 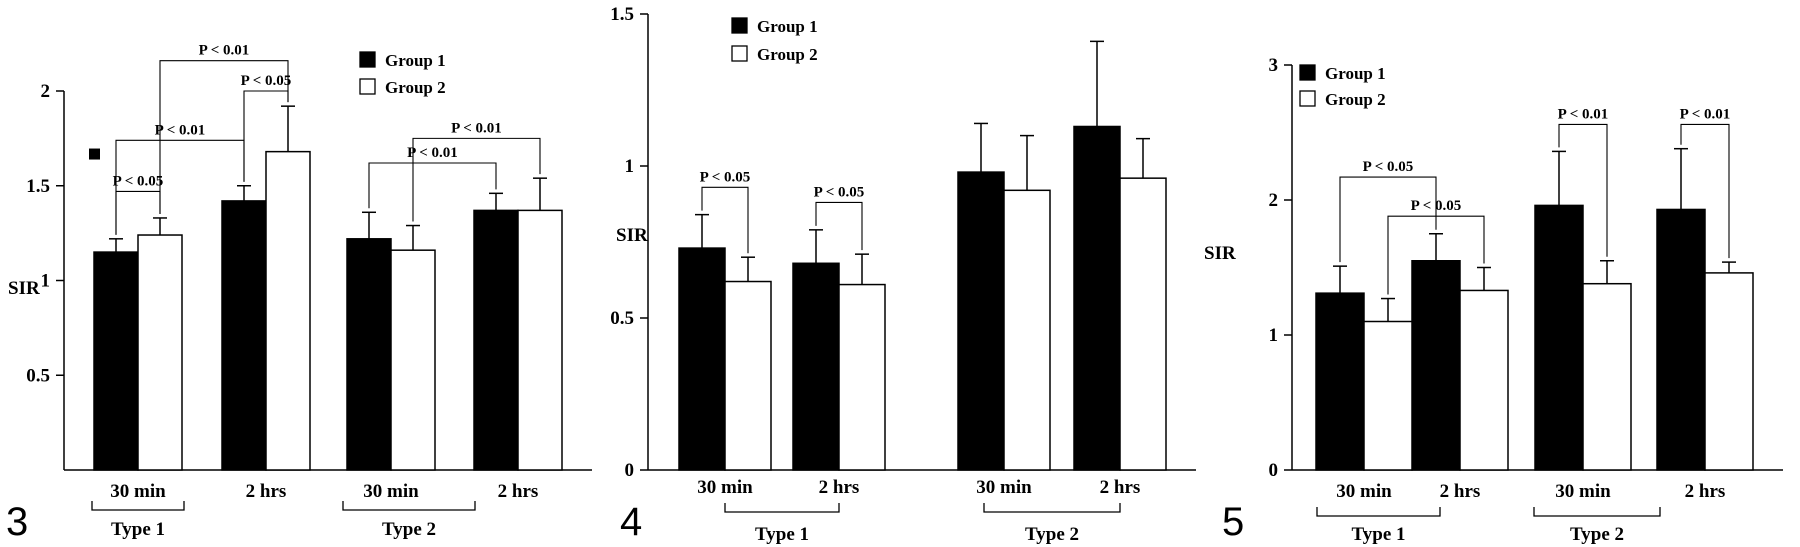 I want to click on square-marker, so click(x=94, y=154).